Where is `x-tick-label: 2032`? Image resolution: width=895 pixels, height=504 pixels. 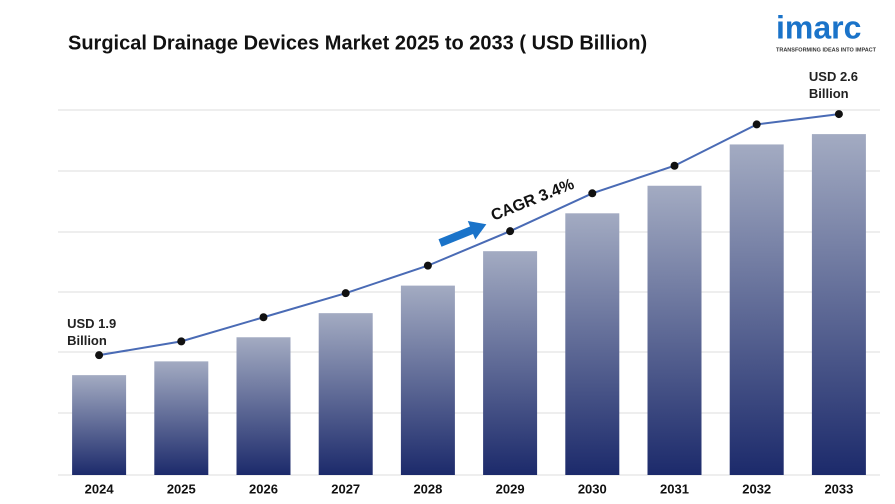
x-tick-label: 2032 is located at coordinates (756, 488).